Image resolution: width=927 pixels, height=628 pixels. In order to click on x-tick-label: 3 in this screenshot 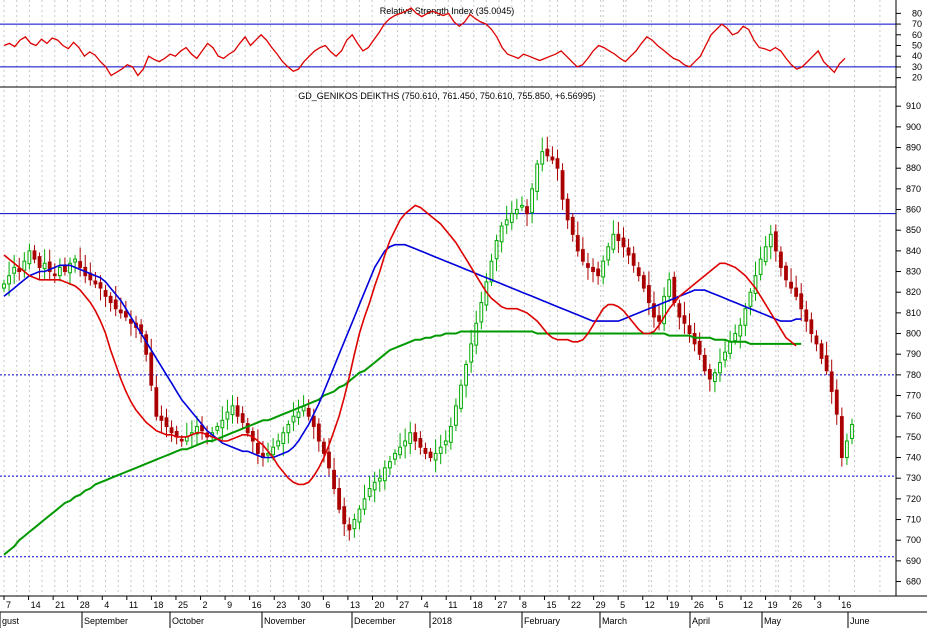, I will do `click(819, 605)`.